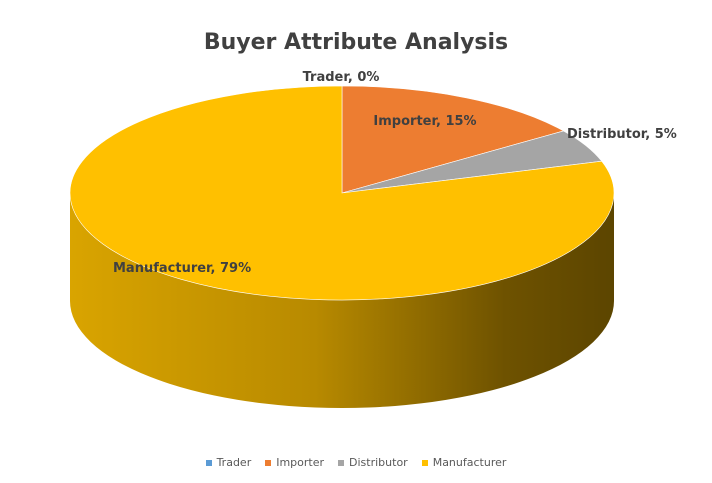 This screenshot has width=712, height=483. What do you see at coordinates (356, 42) in the screenshot?
I see `chart-title: Buyer Attribute Analysis` at bounding box center [356, 42].